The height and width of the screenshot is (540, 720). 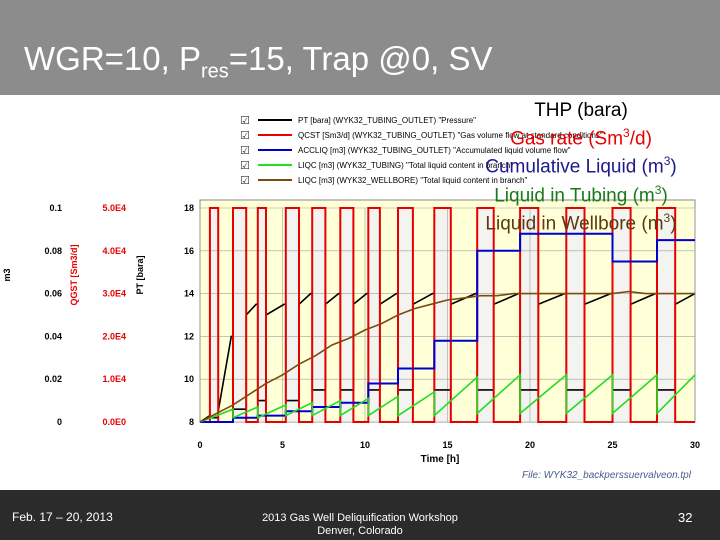 I want to click on footer-date: Feb. 17 – 20, 2013, so click(x=62, y=517).